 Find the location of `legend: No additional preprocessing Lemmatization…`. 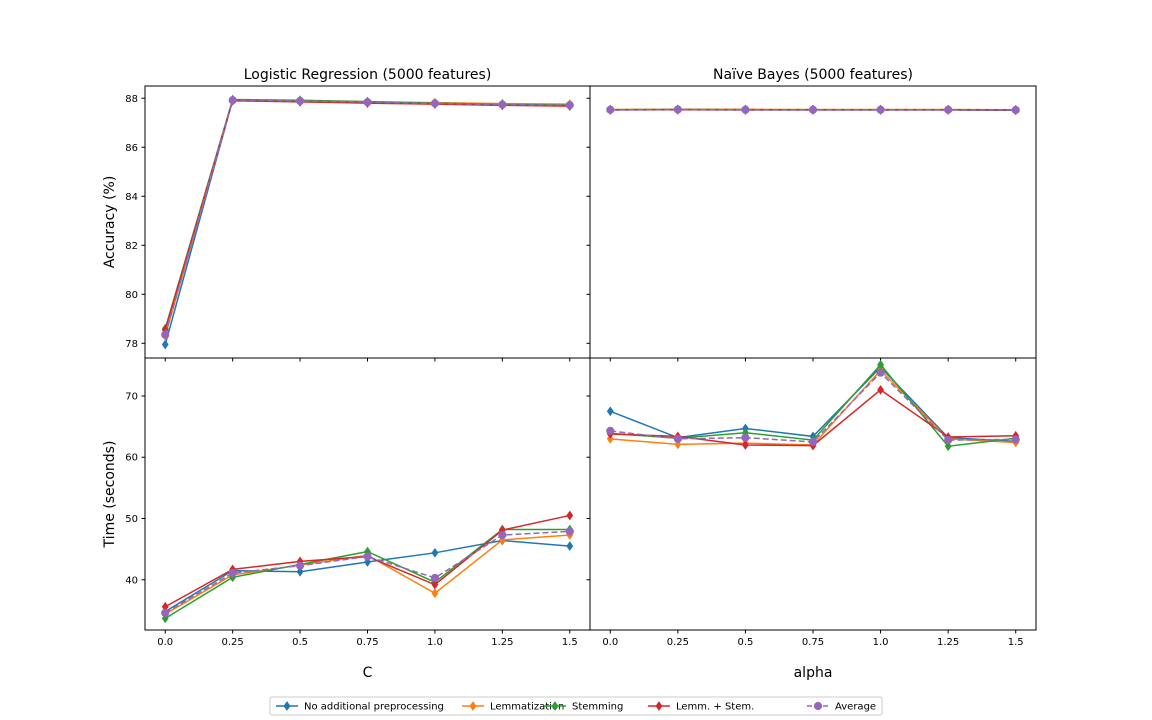

legend: No additional preprocessing Lemmatization… is located at coordinates (576, 706).